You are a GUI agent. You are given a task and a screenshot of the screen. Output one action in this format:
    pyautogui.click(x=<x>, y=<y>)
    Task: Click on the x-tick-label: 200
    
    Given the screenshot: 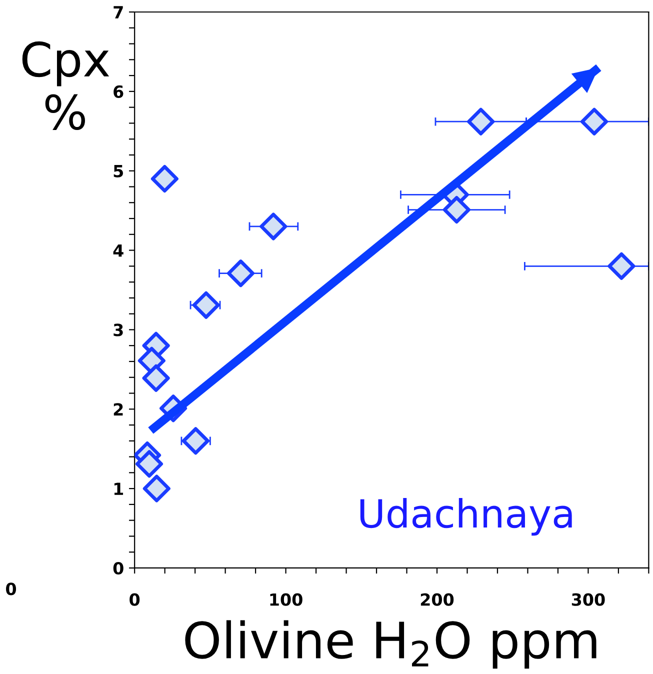 What is the action you would take?
    pyautogui.click(x=437, y=599)
    